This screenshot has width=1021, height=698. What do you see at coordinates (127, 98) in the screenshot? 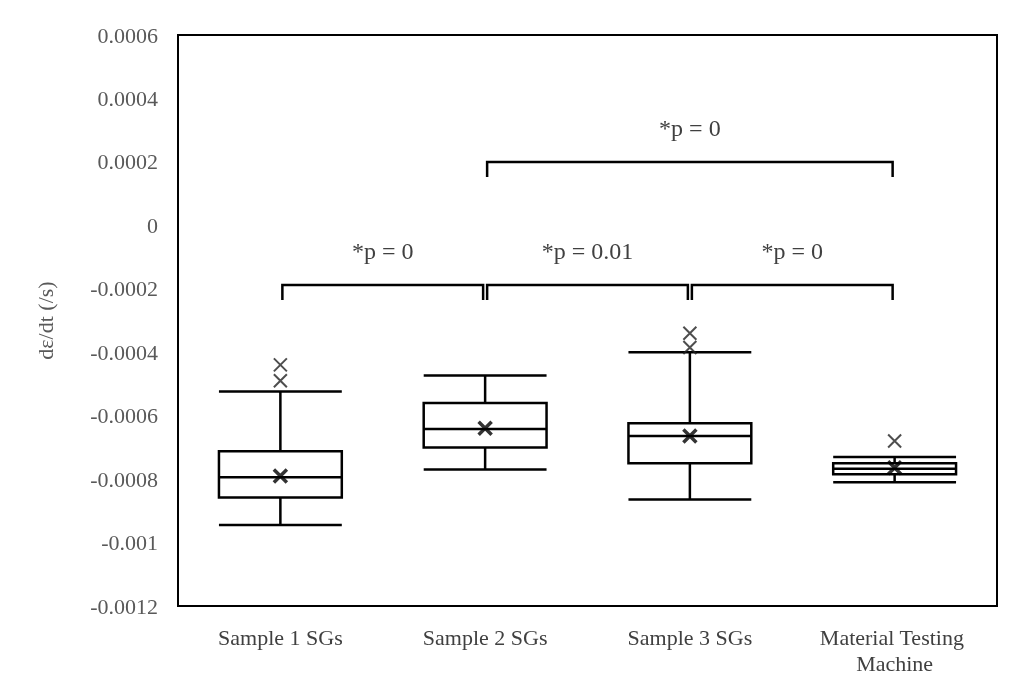
I see `y-tick-label: 0.0004` at bounding box center [127, 98].